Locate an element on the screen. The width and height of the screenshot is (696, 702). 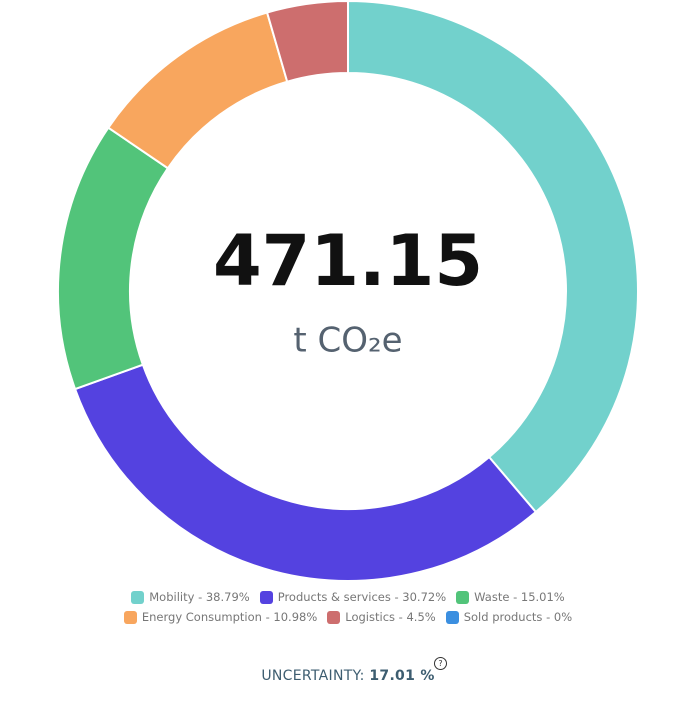
help-icon: ? is located at coordinates (440, 663).